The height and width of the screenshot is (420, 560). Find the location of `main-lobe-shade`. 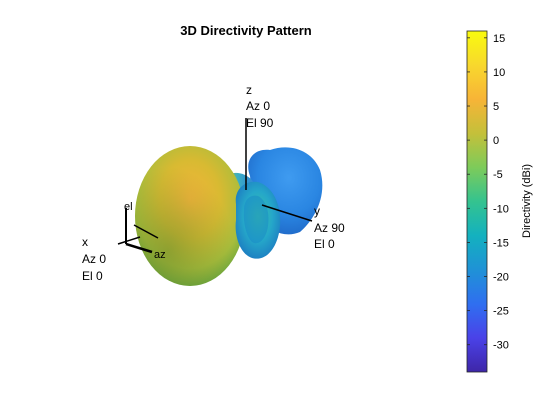

main-lobe-shade is located at coordinates (190, 216).